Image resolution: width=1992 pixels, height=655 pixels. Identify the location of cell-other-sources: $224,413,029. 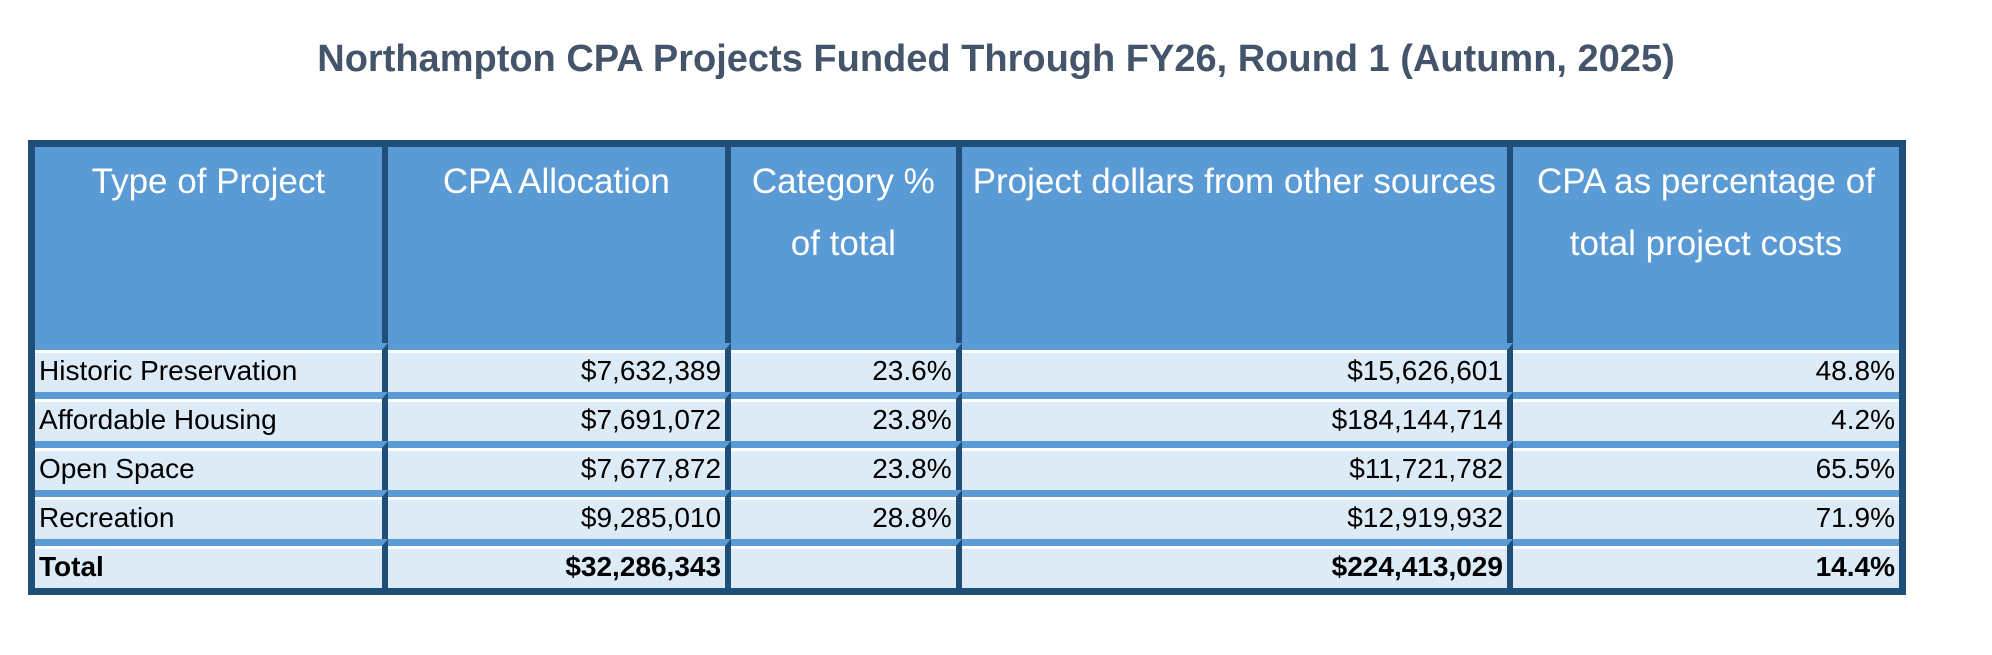
(1237, 563).